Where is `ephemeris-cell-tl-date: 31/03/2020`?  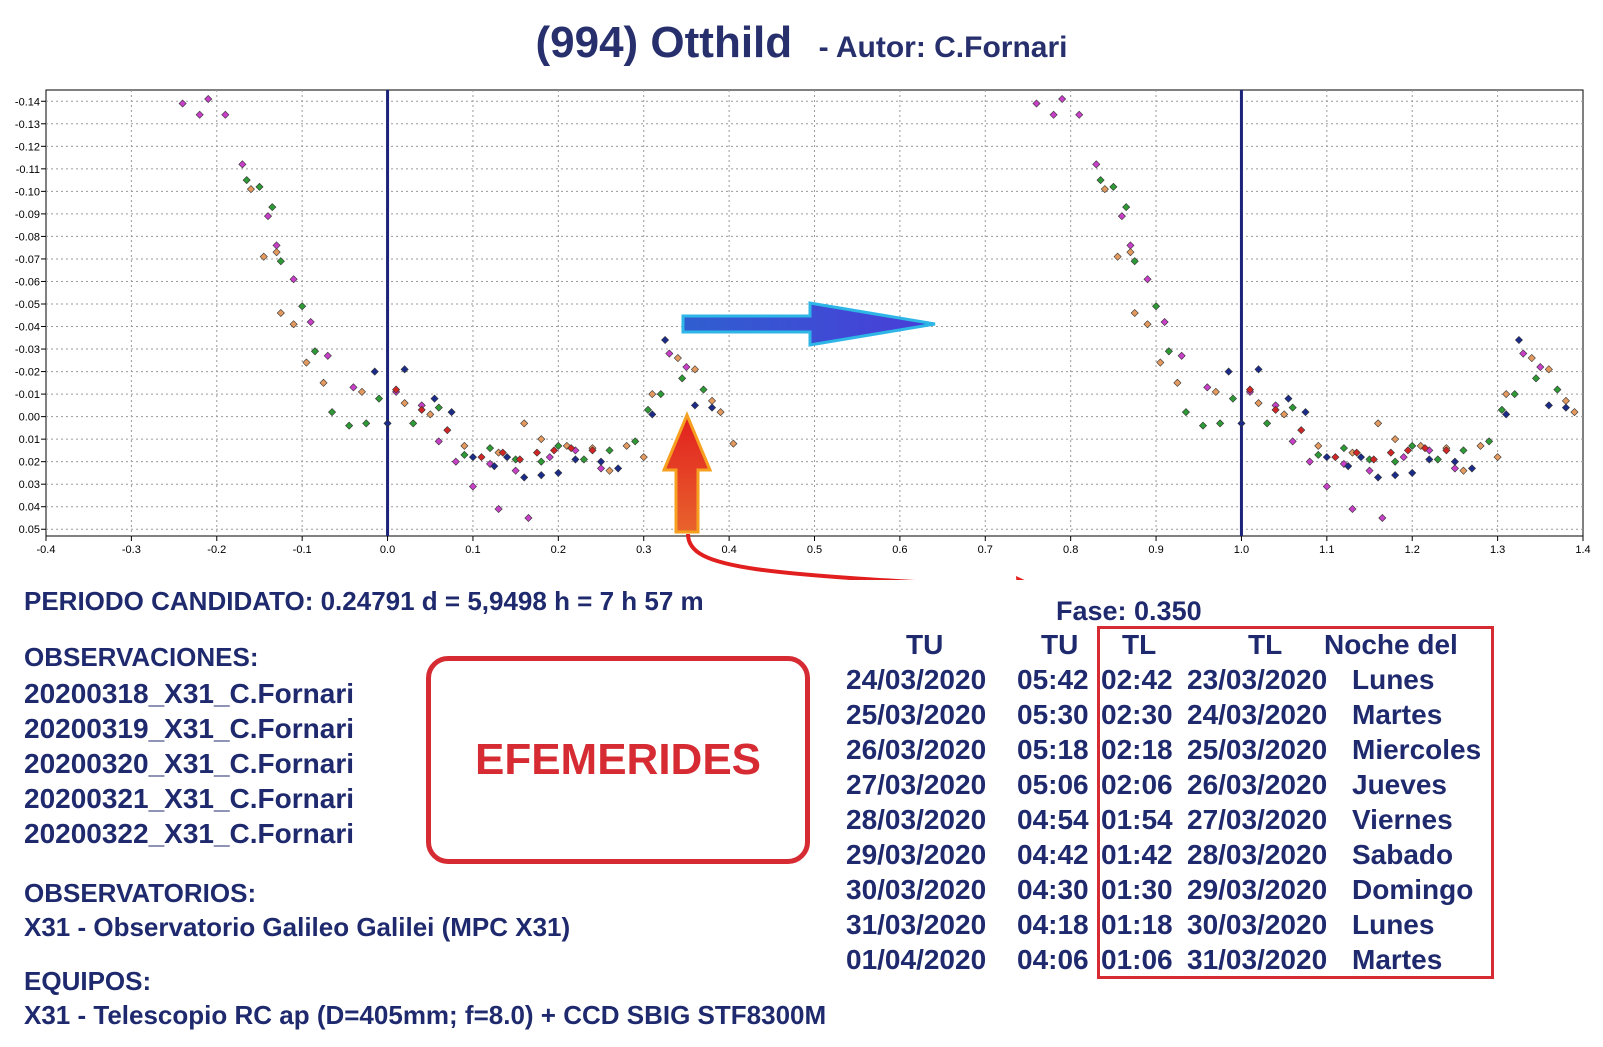
ephemeris-cell-tl-date: 31/03/2020 is located at coordinates (1257, 959).